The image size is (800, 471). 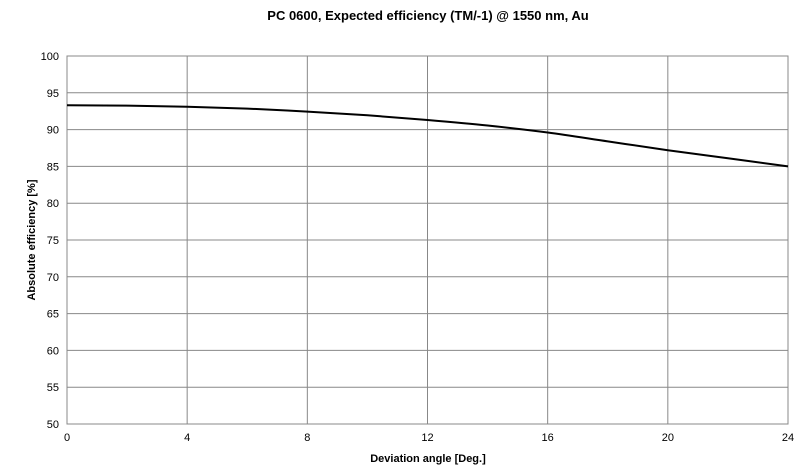 I want to click on y-tick-label: 100, so click(x=50, y=57).